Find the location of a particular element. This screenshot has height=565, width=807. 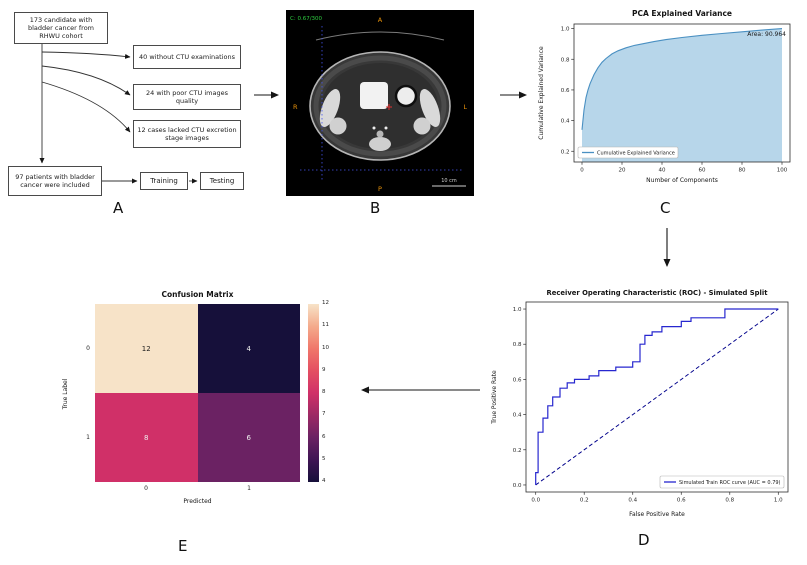

ct-marker-posterior: P is located at coordinates (380, 189).